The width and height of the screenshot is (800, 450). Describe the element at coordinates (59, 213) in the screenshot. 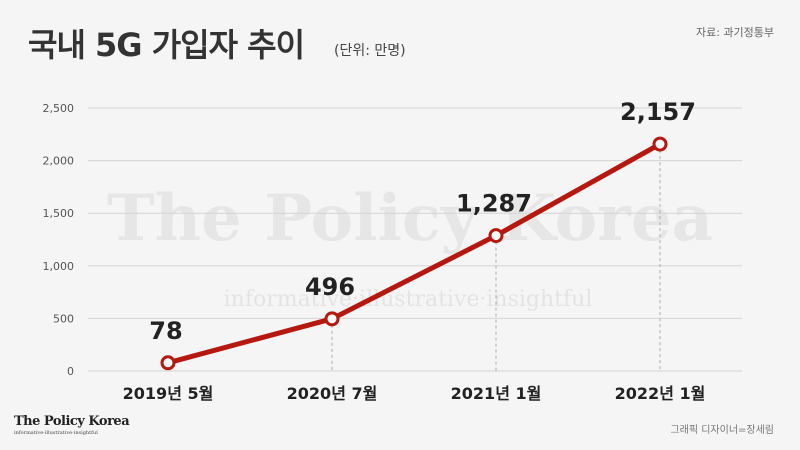

I see `y-tick-label: 1,500` at that location.